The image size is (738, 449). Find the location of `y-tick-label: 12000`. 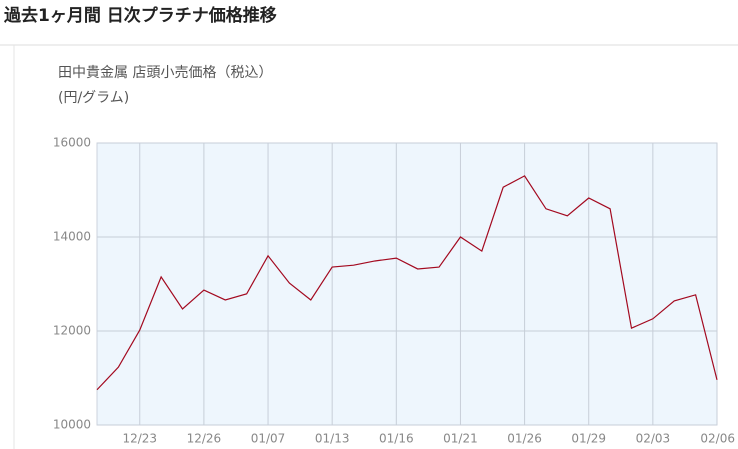

y-tick-label: 12000 is located at coordinates (72, 331).